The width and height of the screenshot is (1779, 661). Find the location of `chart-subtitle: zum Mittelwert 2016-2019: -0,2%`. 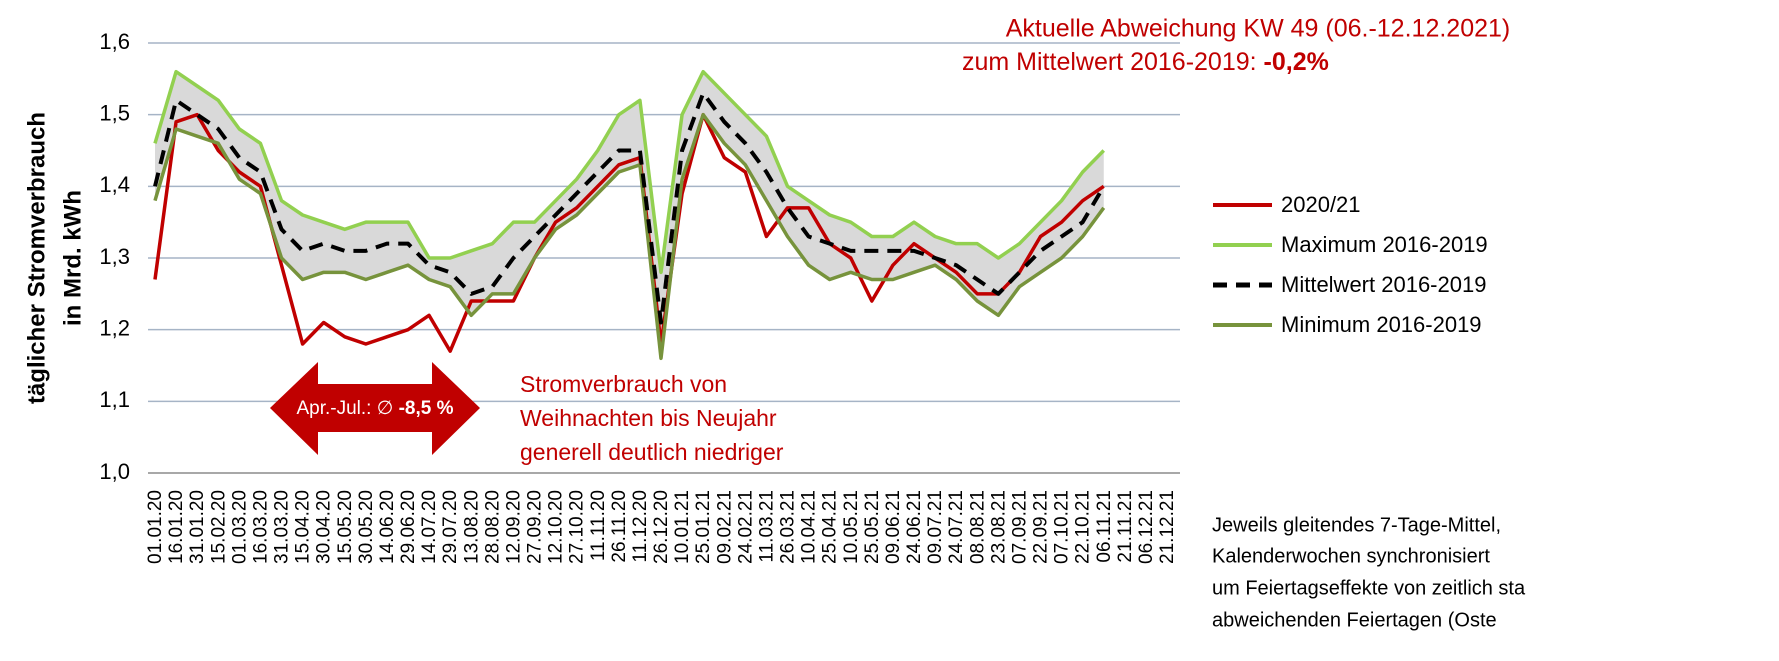

chart-subtitle: zum Mittelwert 2016-2019: -0,2% is located at coordinates (1145, 62).